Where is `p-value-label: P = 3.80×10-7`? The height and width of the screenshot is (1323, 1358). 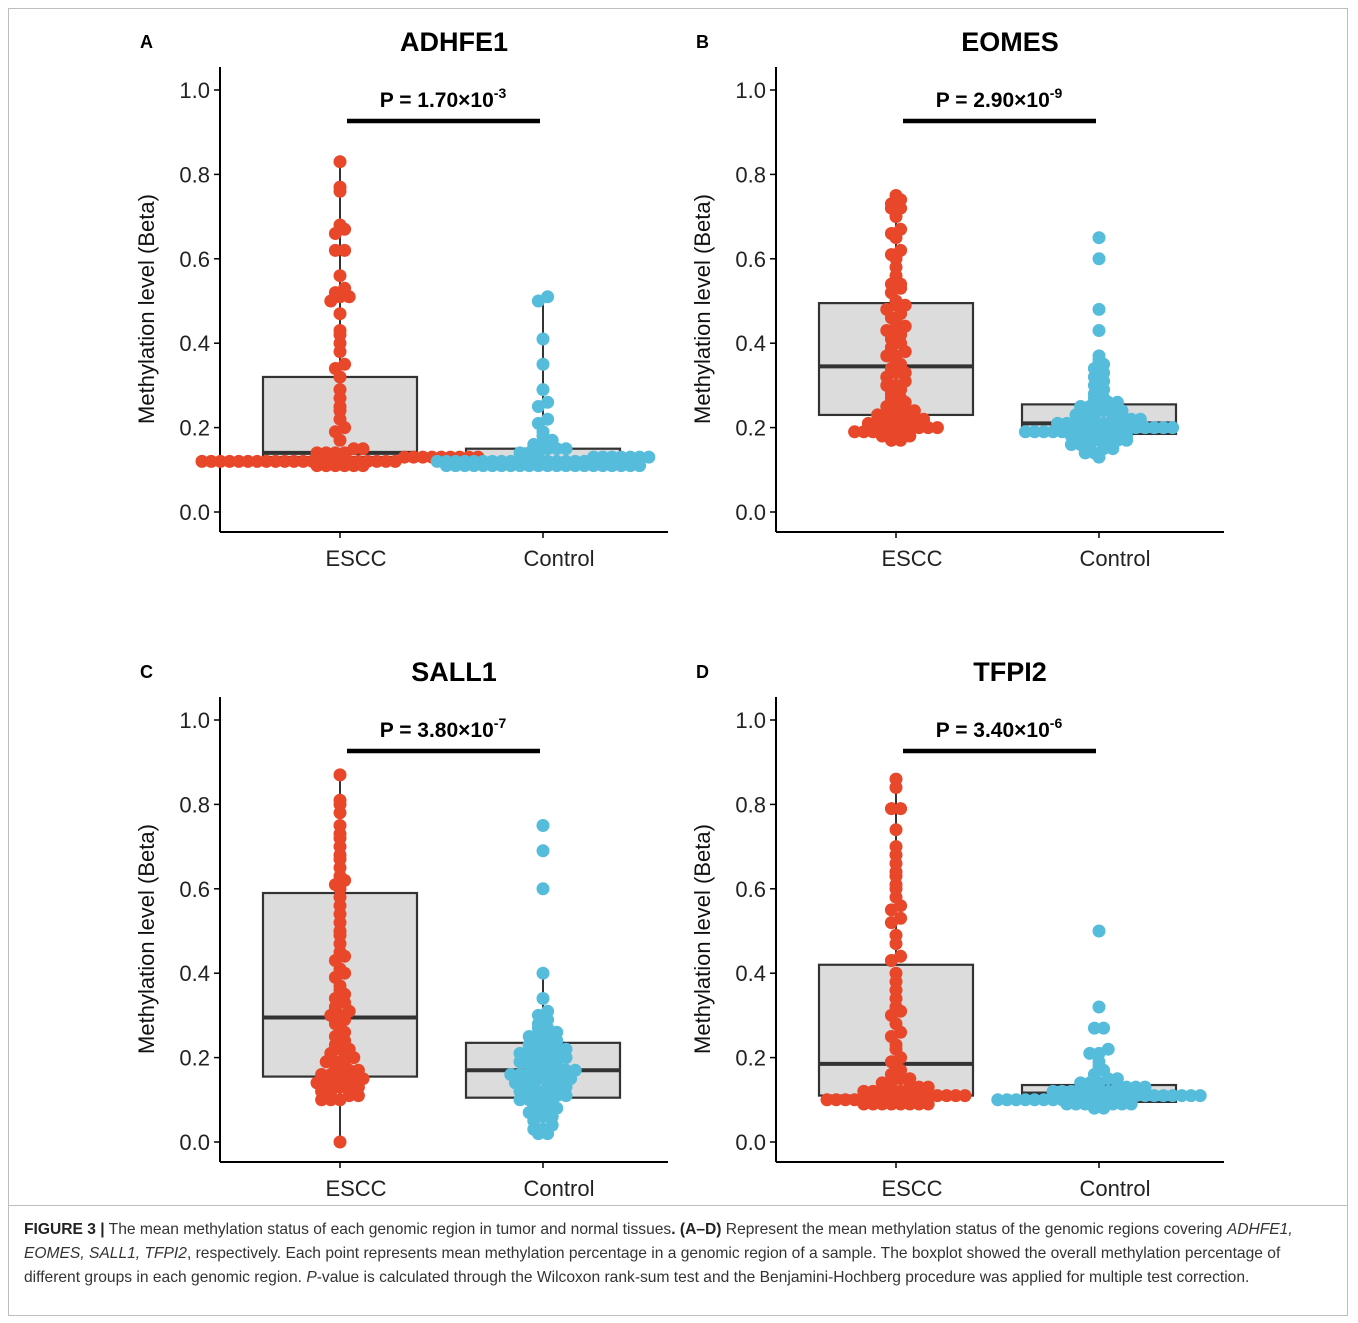 p-value-label: P = 3.80×10-7 is located at coordinates (443, 728).